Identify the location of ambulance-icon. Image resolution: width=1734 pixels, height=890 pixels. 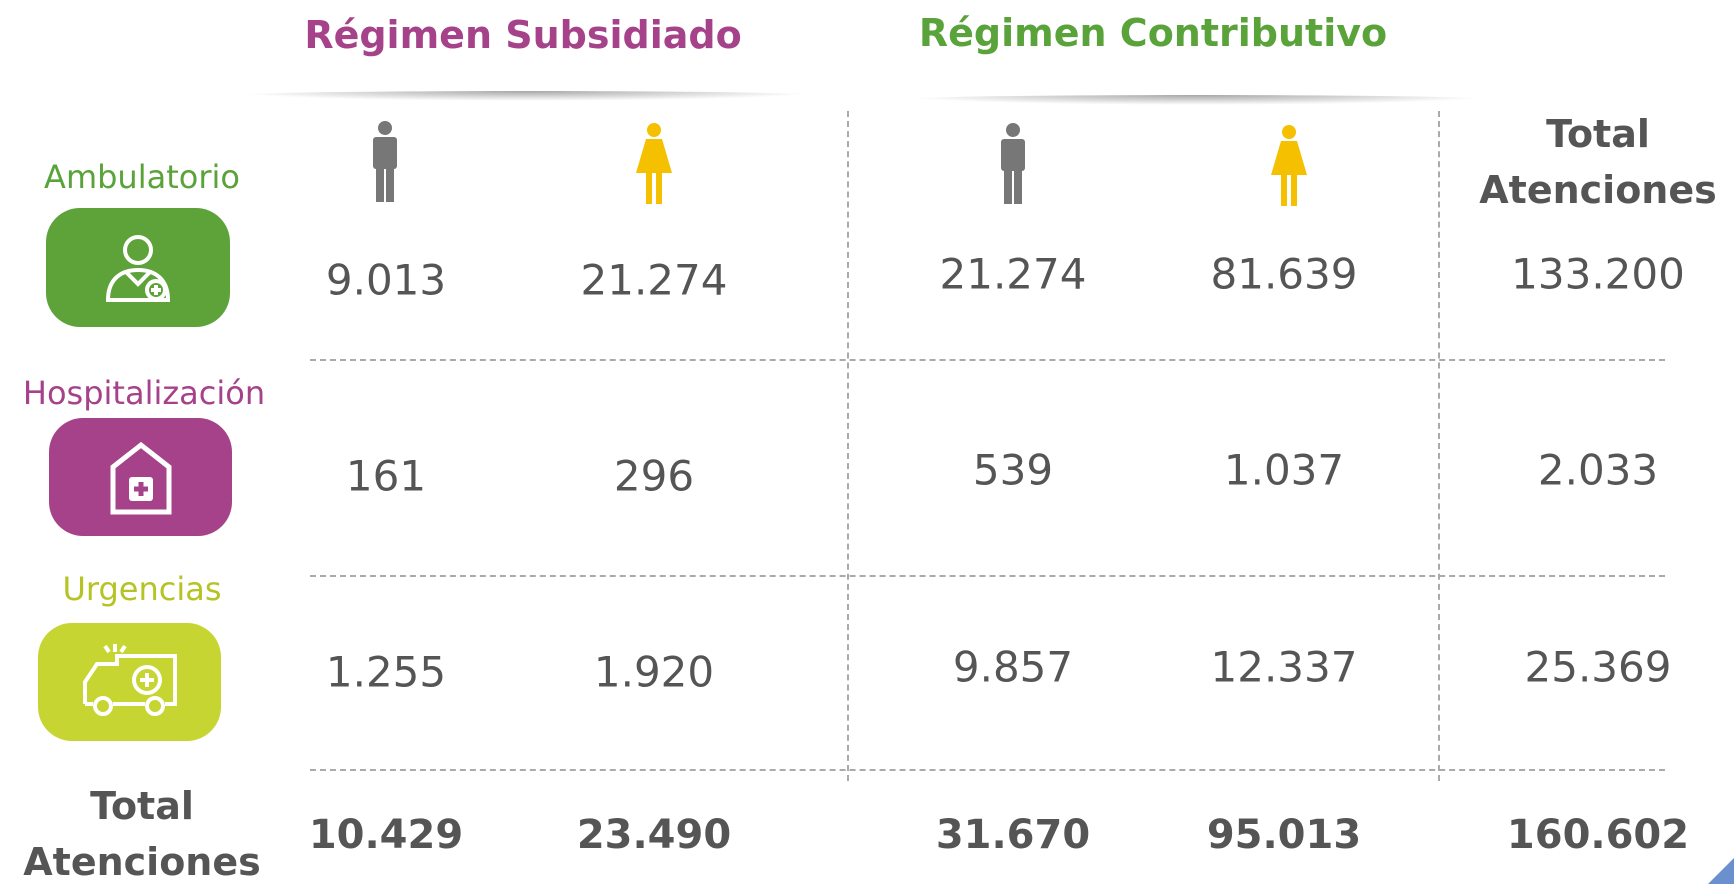
(129, 682).